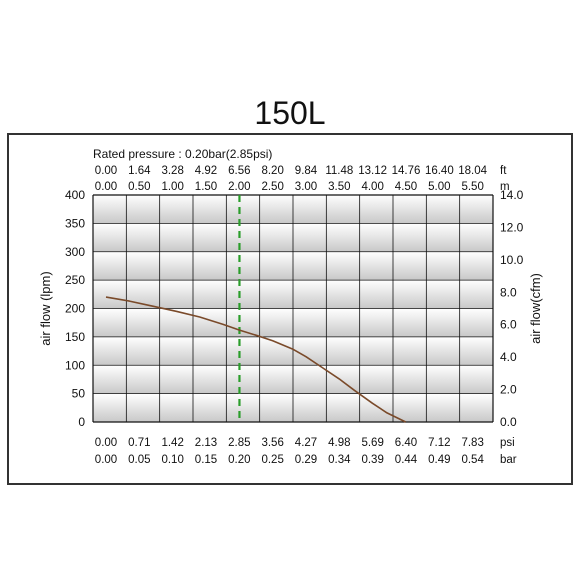  I want to click on x-top-m-tick-label: 0.50, so click(139, 187).